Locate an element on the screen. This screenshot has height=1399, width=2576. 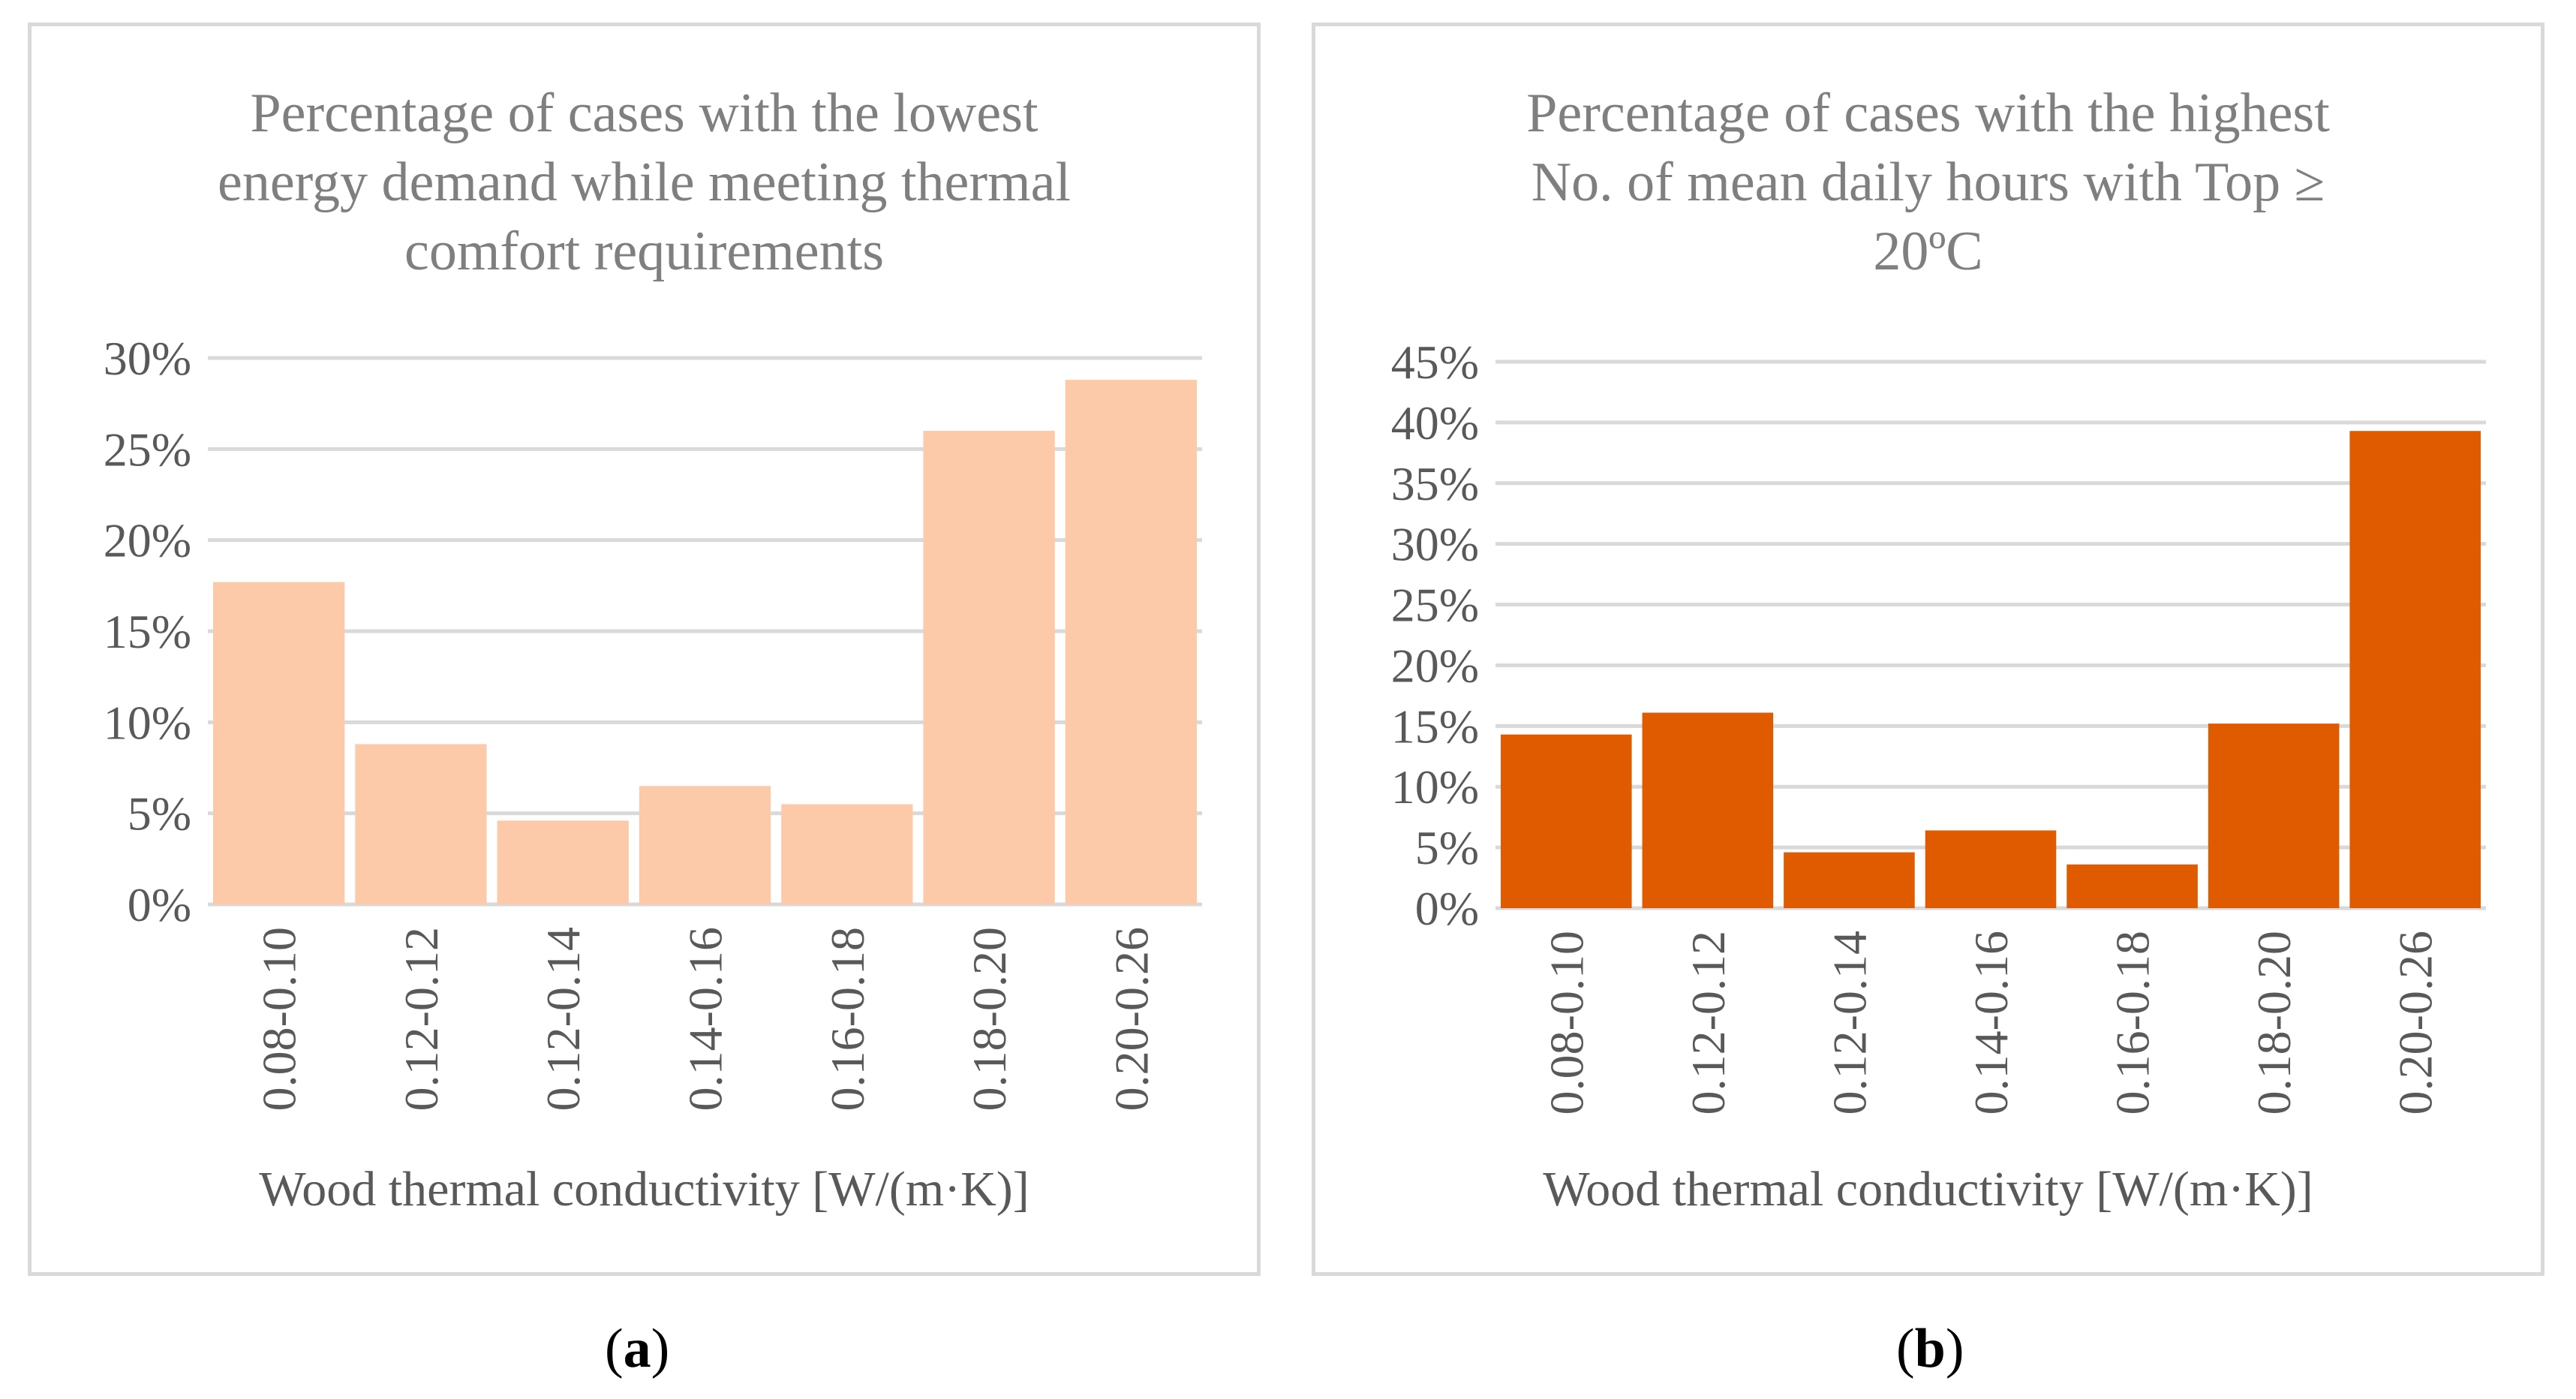
chart-title-line: comfort requirements is located at coordinates (644, 252).